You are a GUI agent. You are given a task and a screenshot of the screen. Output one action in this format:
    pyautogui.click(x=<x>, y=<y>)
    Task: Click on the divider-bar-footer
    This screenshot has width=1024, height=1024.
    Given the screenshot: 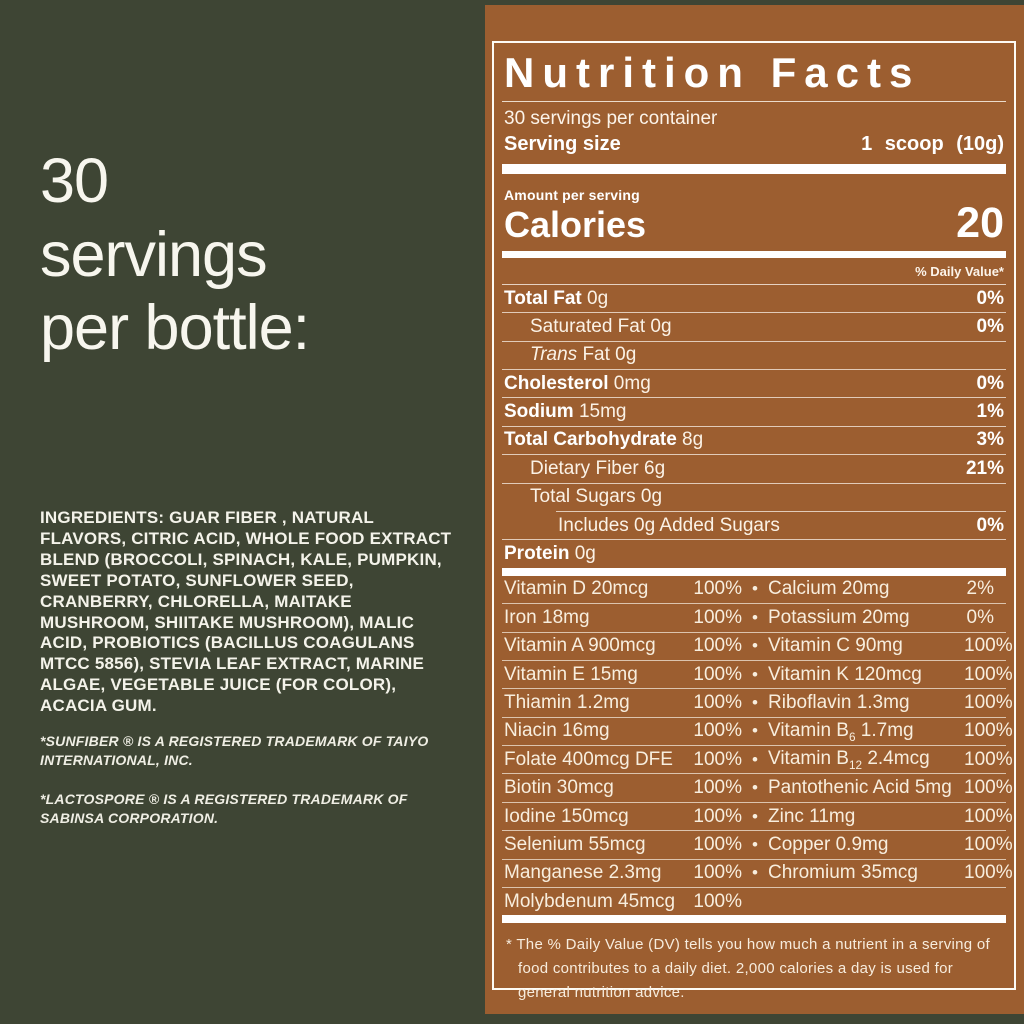 What is the action you would take?
    pyautogui.click(x=754, y=919)
    